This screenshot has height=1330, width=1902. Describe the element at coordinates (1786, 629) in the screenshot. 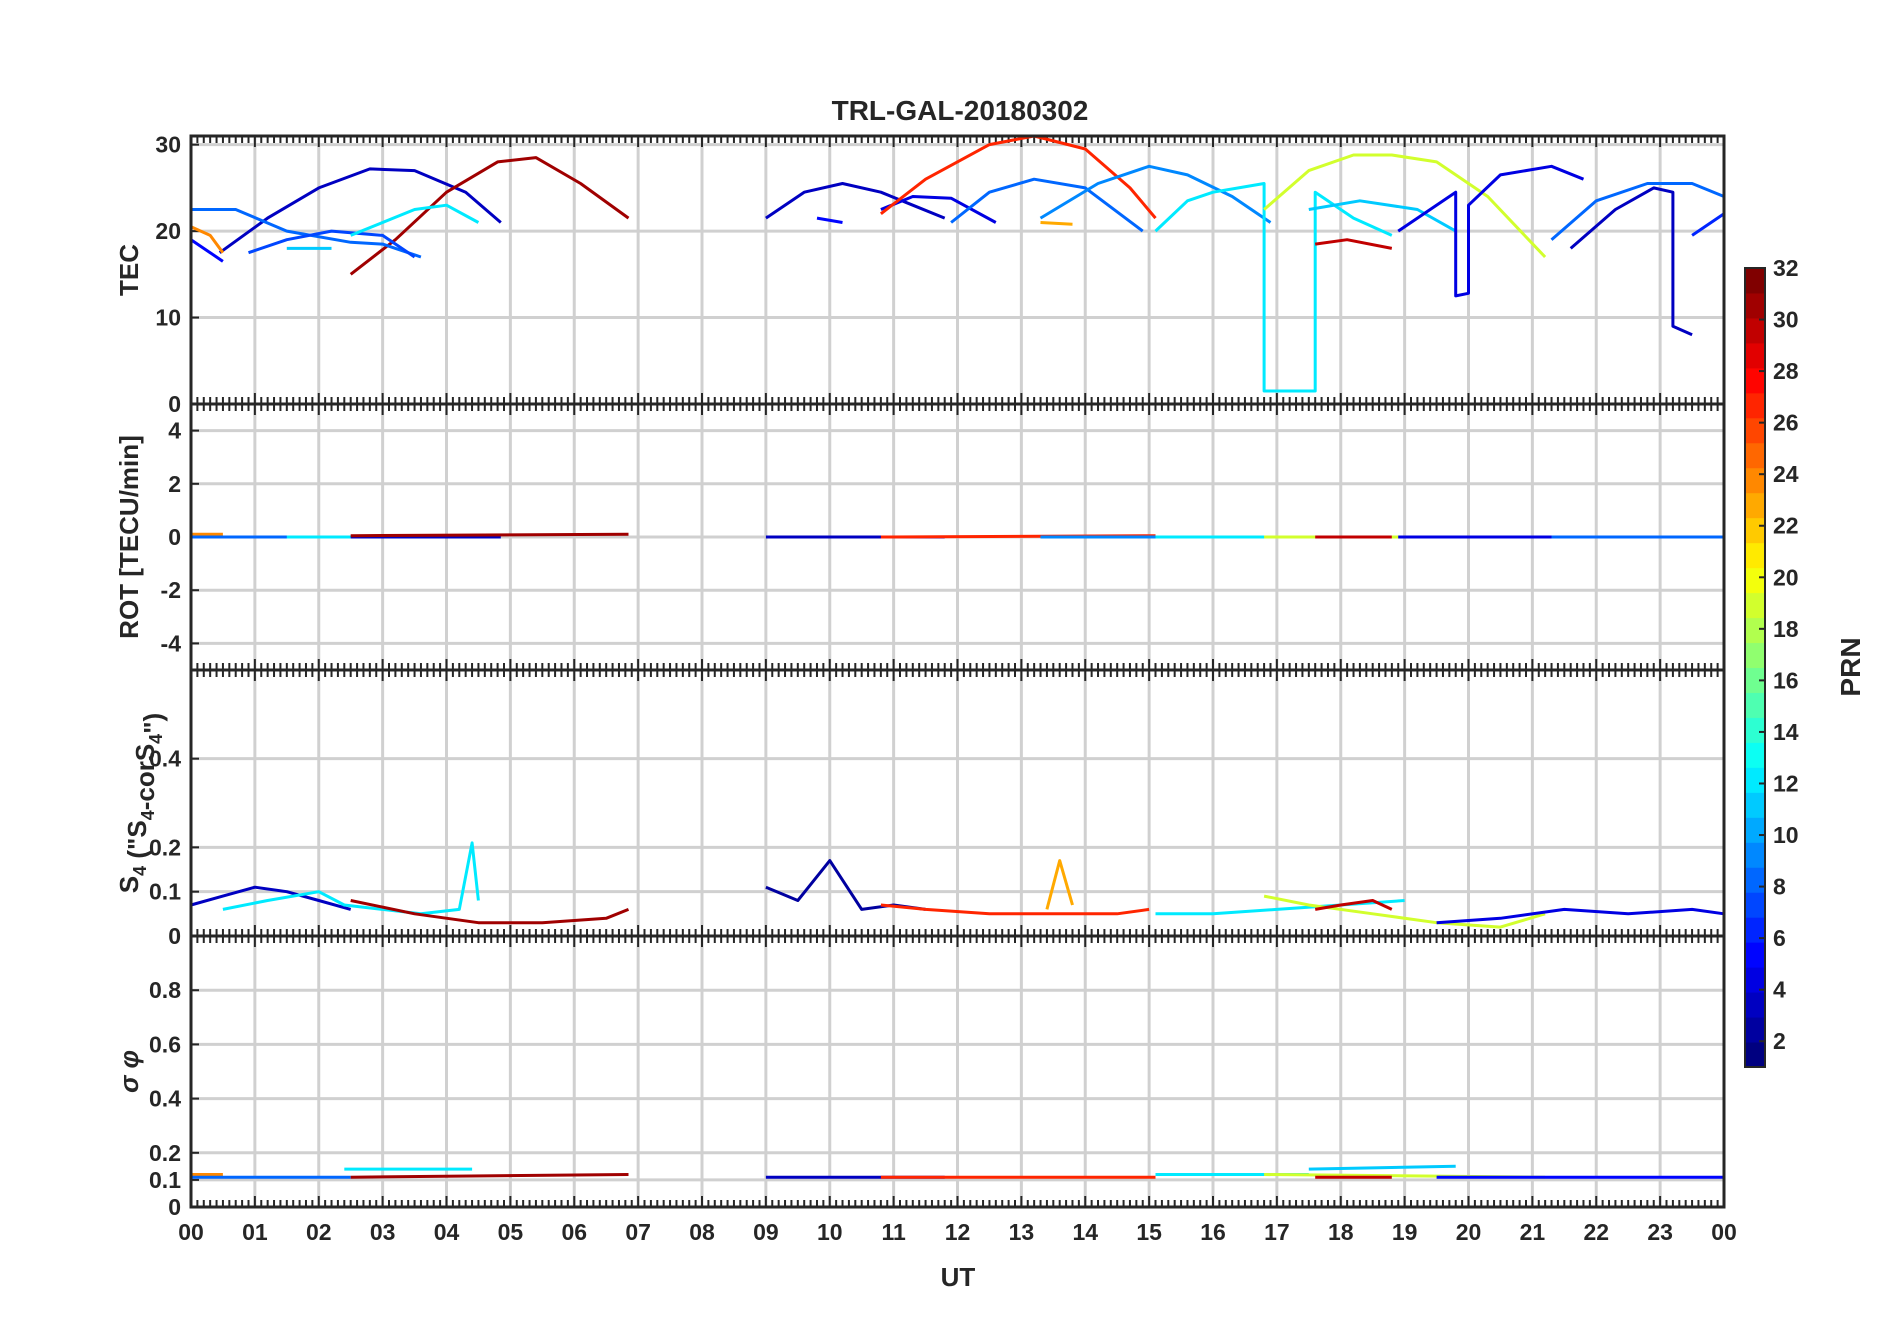

I see `colorbar-tick-label: 18` at that location.